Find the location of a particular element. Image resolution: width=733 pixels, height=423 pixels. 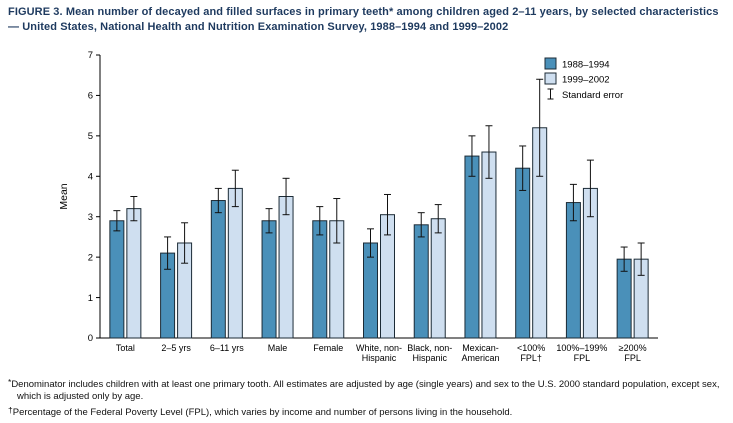

legend-label: 1999–2002 is located at coordinates (586, 80).